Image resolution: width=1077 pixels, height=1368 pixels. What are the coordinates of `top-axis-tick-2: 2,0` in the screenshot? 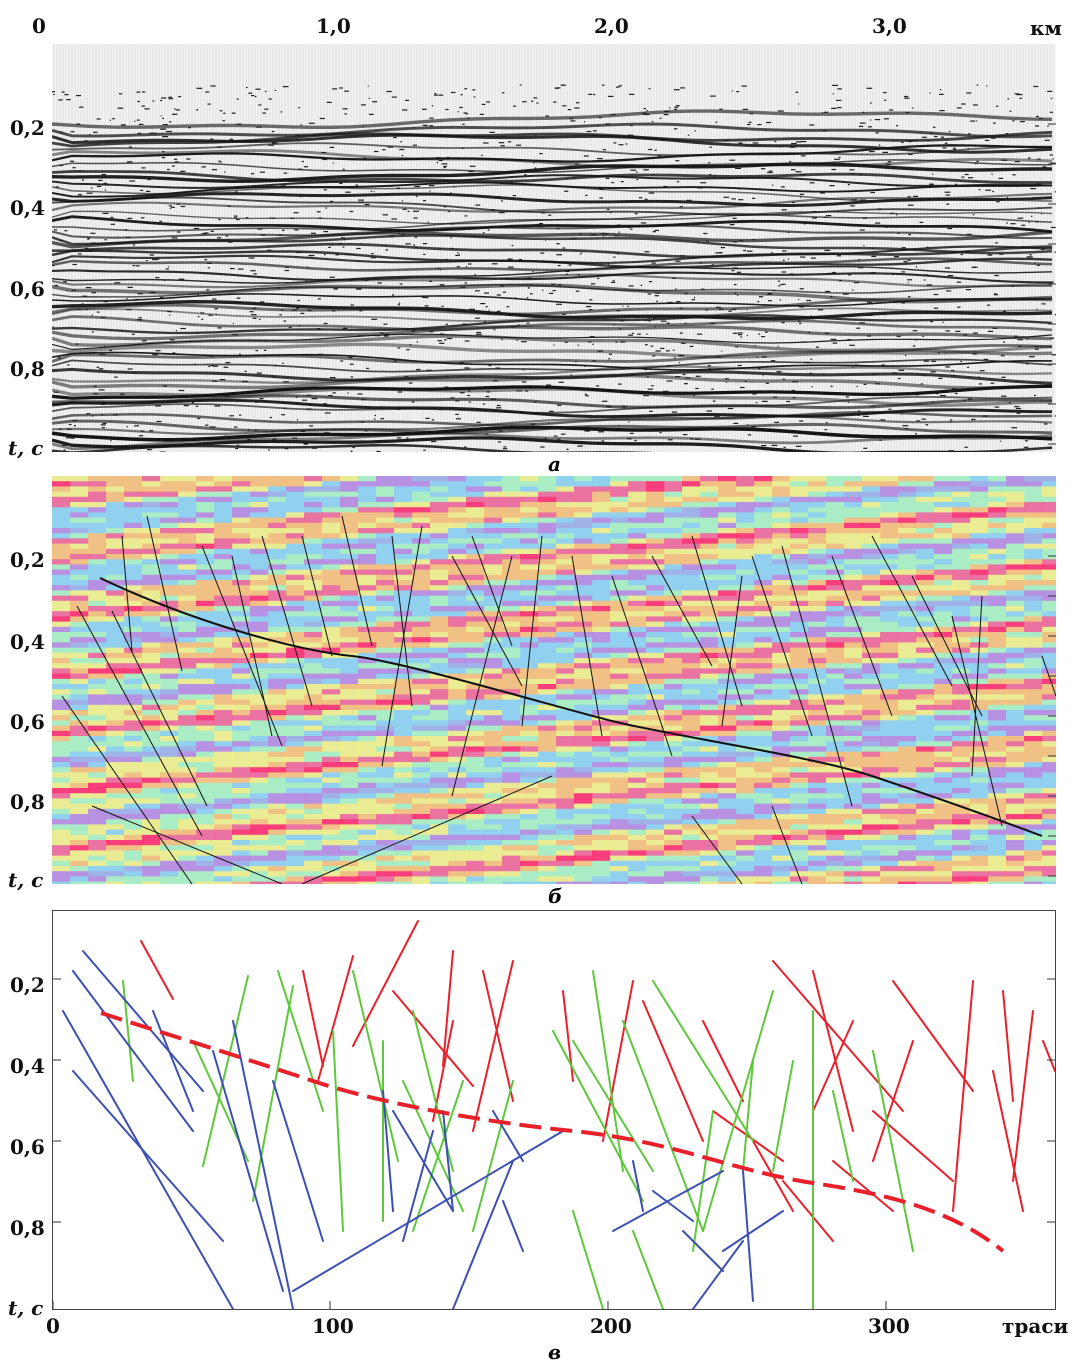 It's located at (611, 26).